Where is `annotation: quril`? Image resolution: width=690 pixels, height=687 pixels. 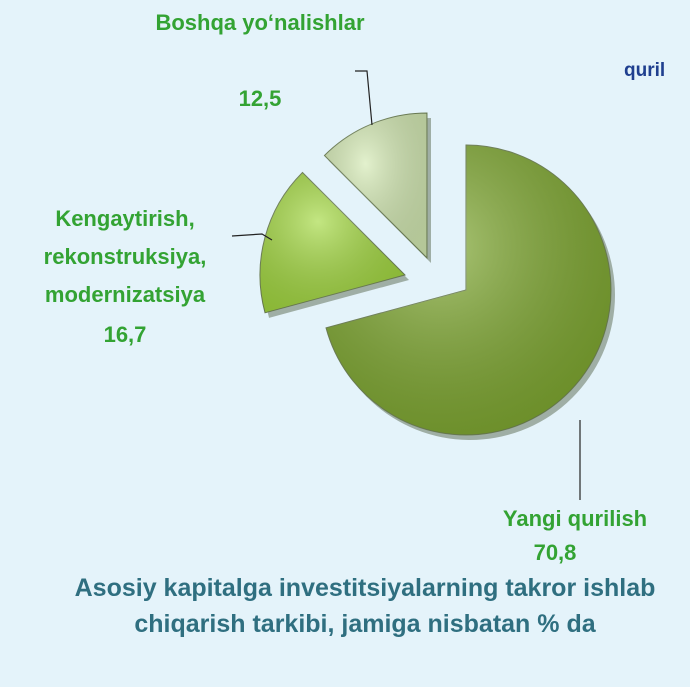 annotation: quril is located at coordinates (645, 70).